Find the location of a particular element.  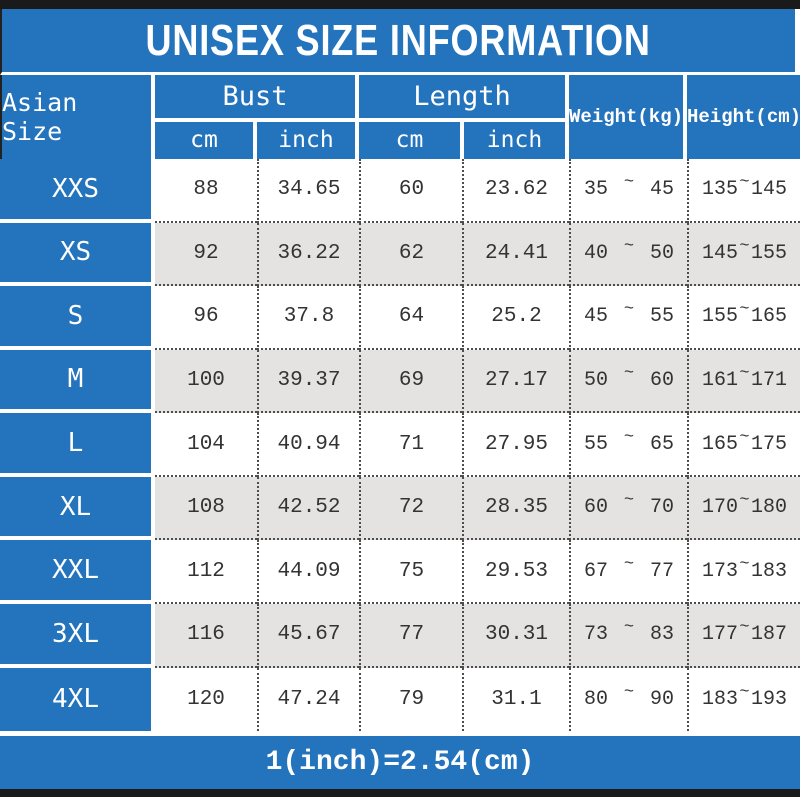

weight-range: 55 ~ 65 is located at coordinates (628, 445).